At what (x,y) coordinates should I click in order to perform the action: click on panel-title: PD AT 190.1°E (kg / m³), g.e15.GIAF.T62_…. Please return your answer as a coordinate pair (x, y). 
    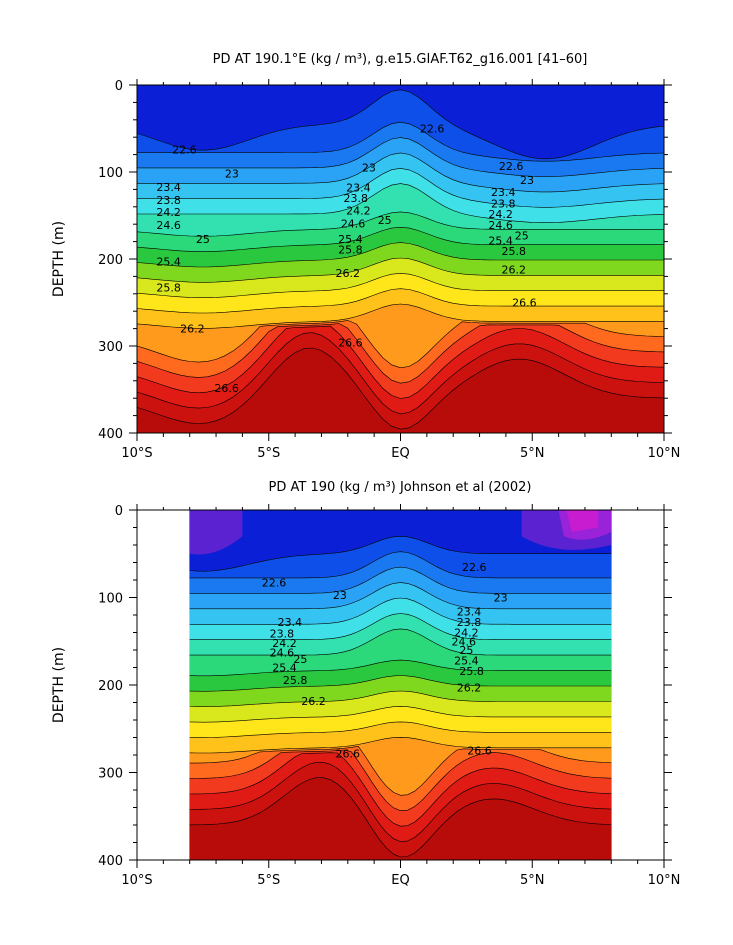
    Looking at the image, I should click on (400, 59).